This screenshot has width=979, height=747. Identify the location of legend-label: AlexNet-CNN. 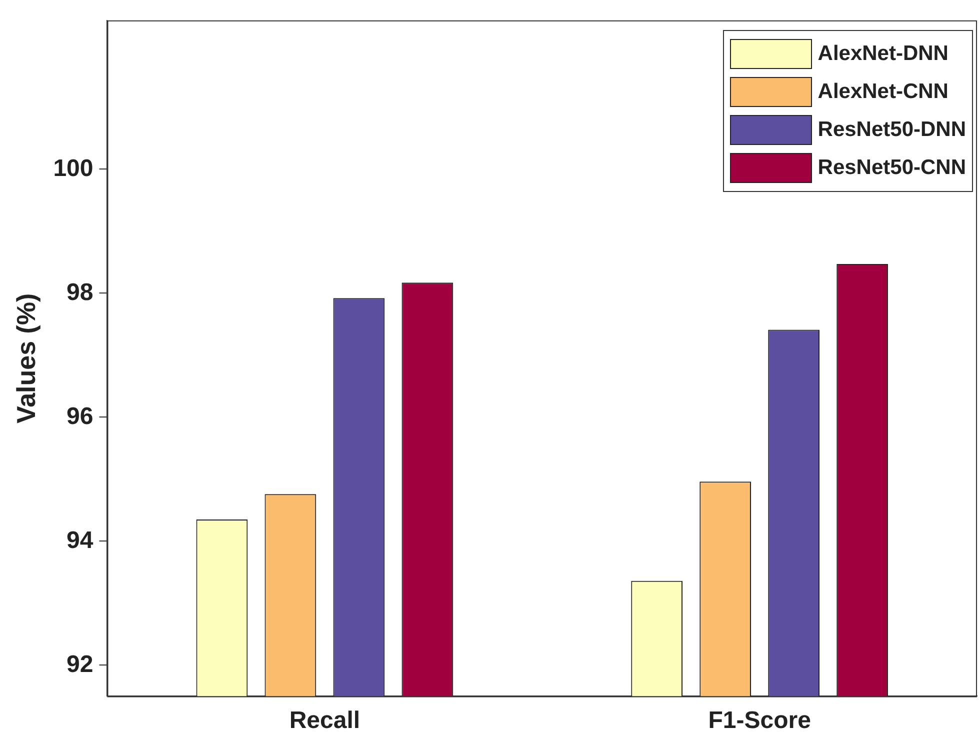
(883, 92).